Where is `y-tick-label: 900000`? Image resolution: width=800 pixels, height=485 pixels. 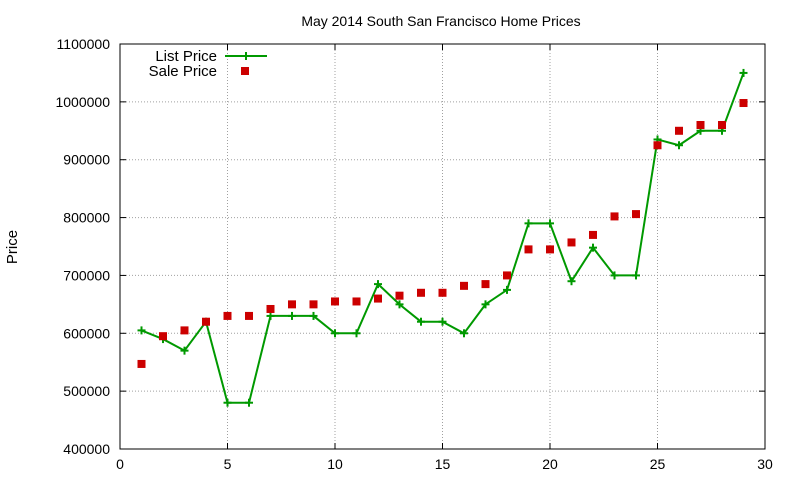 y-tick-label: 900000 is located at coordinates (86, 160).